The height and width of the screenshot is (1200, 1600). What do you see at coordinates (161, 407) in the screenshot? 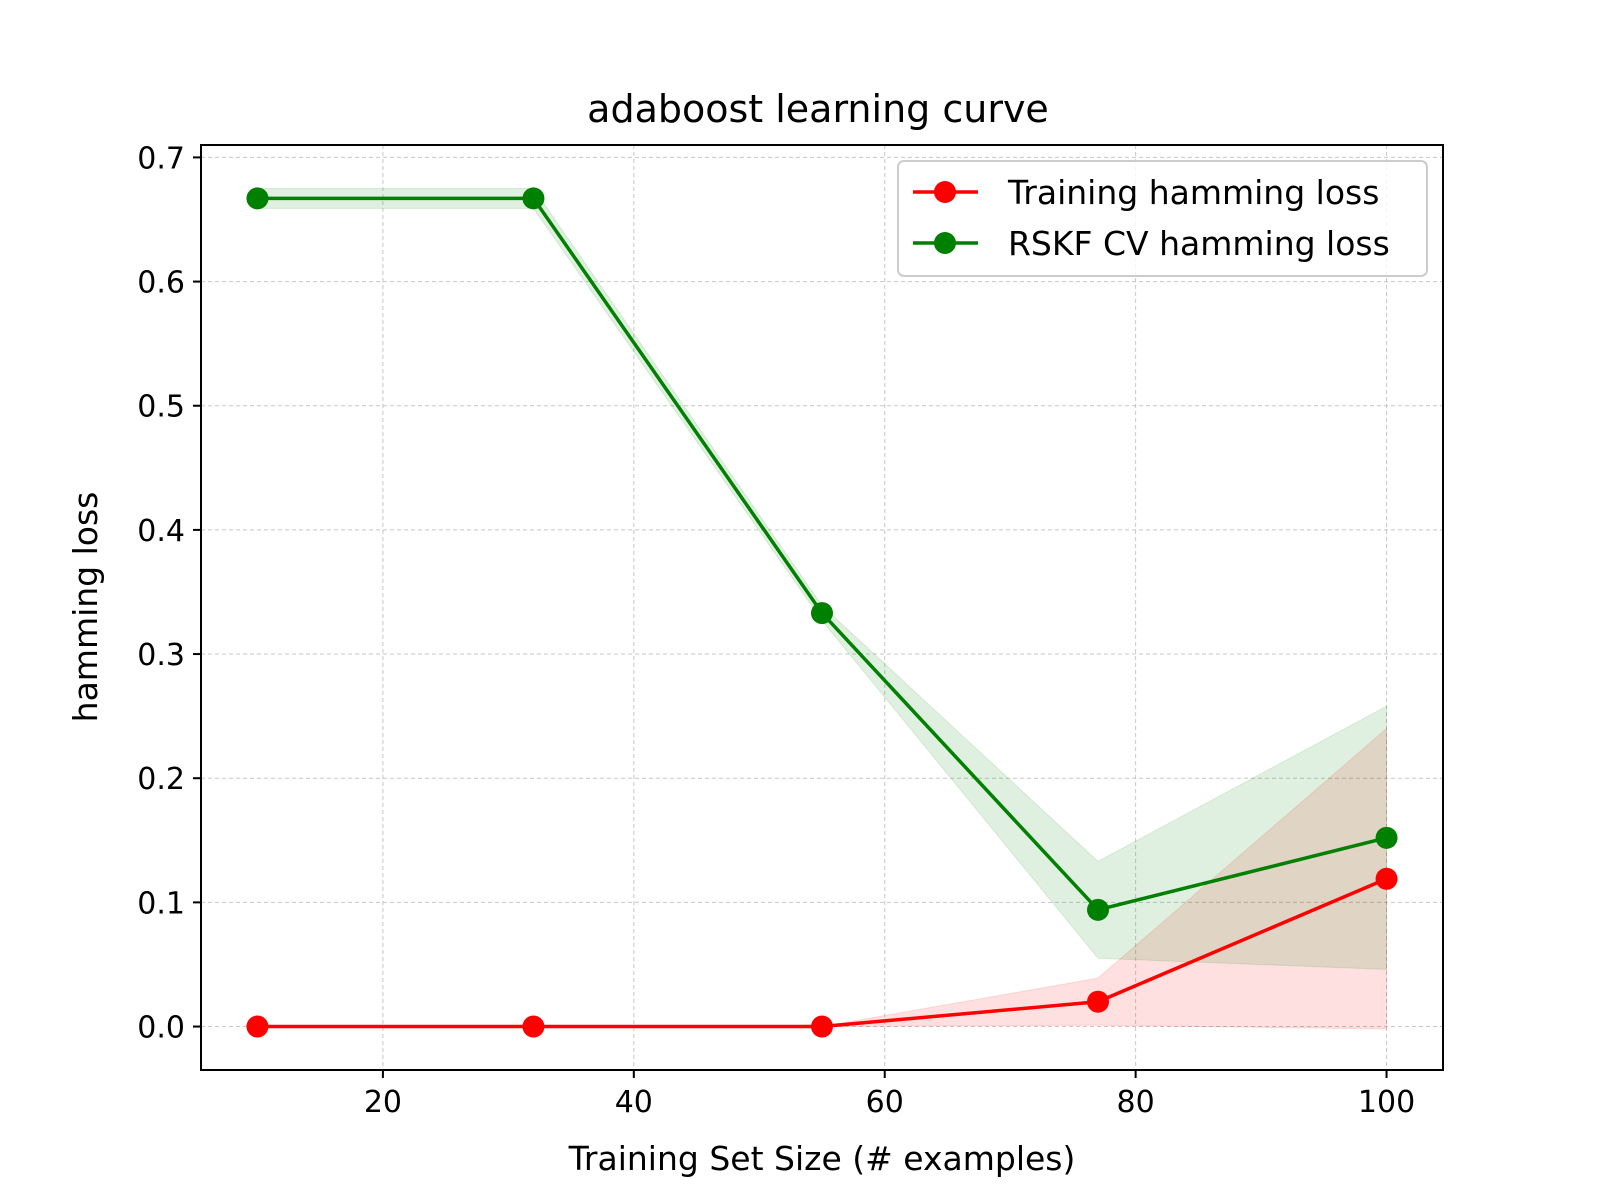
I see `y-tick-label: 0.5` at bounding box center [161, 407].